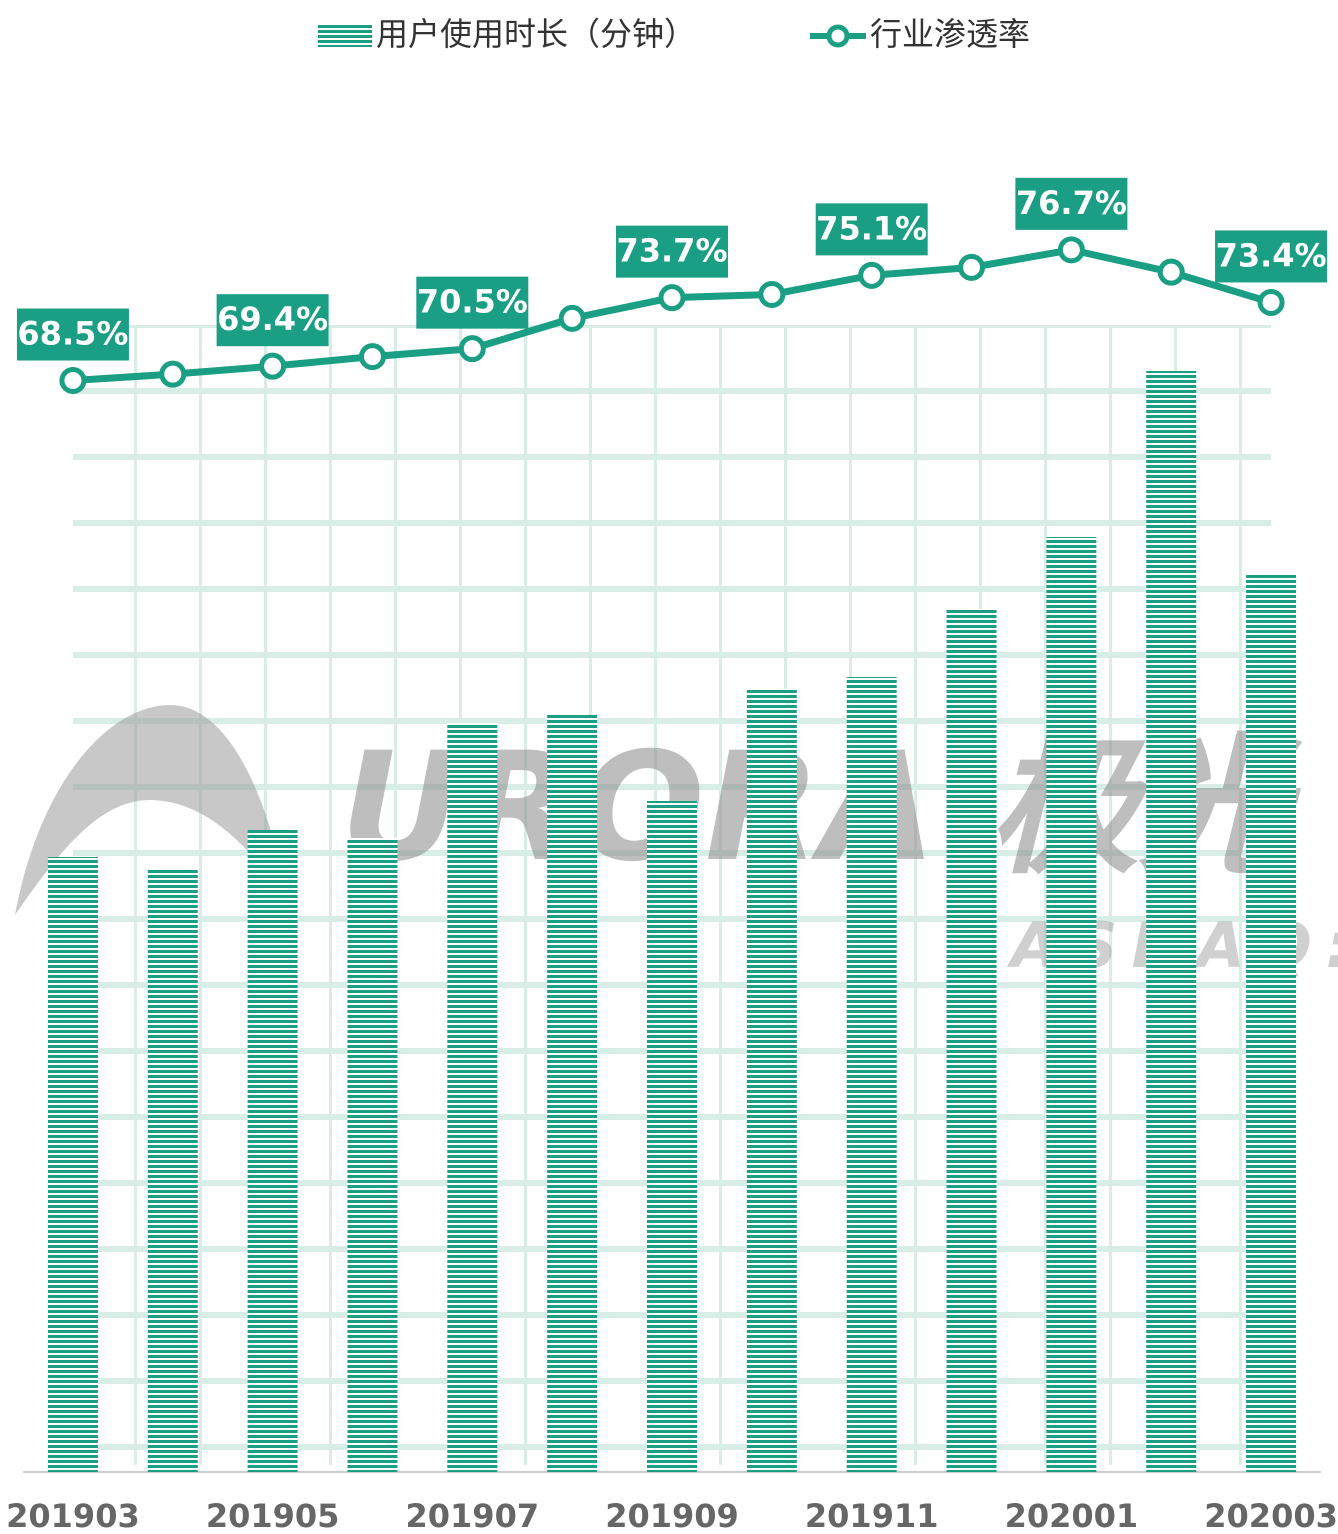  What do you see at coordinates (1072, 1515) in the screenshot?
I see `x-tick-label: 202001` at bounding box center [1072, 1515].